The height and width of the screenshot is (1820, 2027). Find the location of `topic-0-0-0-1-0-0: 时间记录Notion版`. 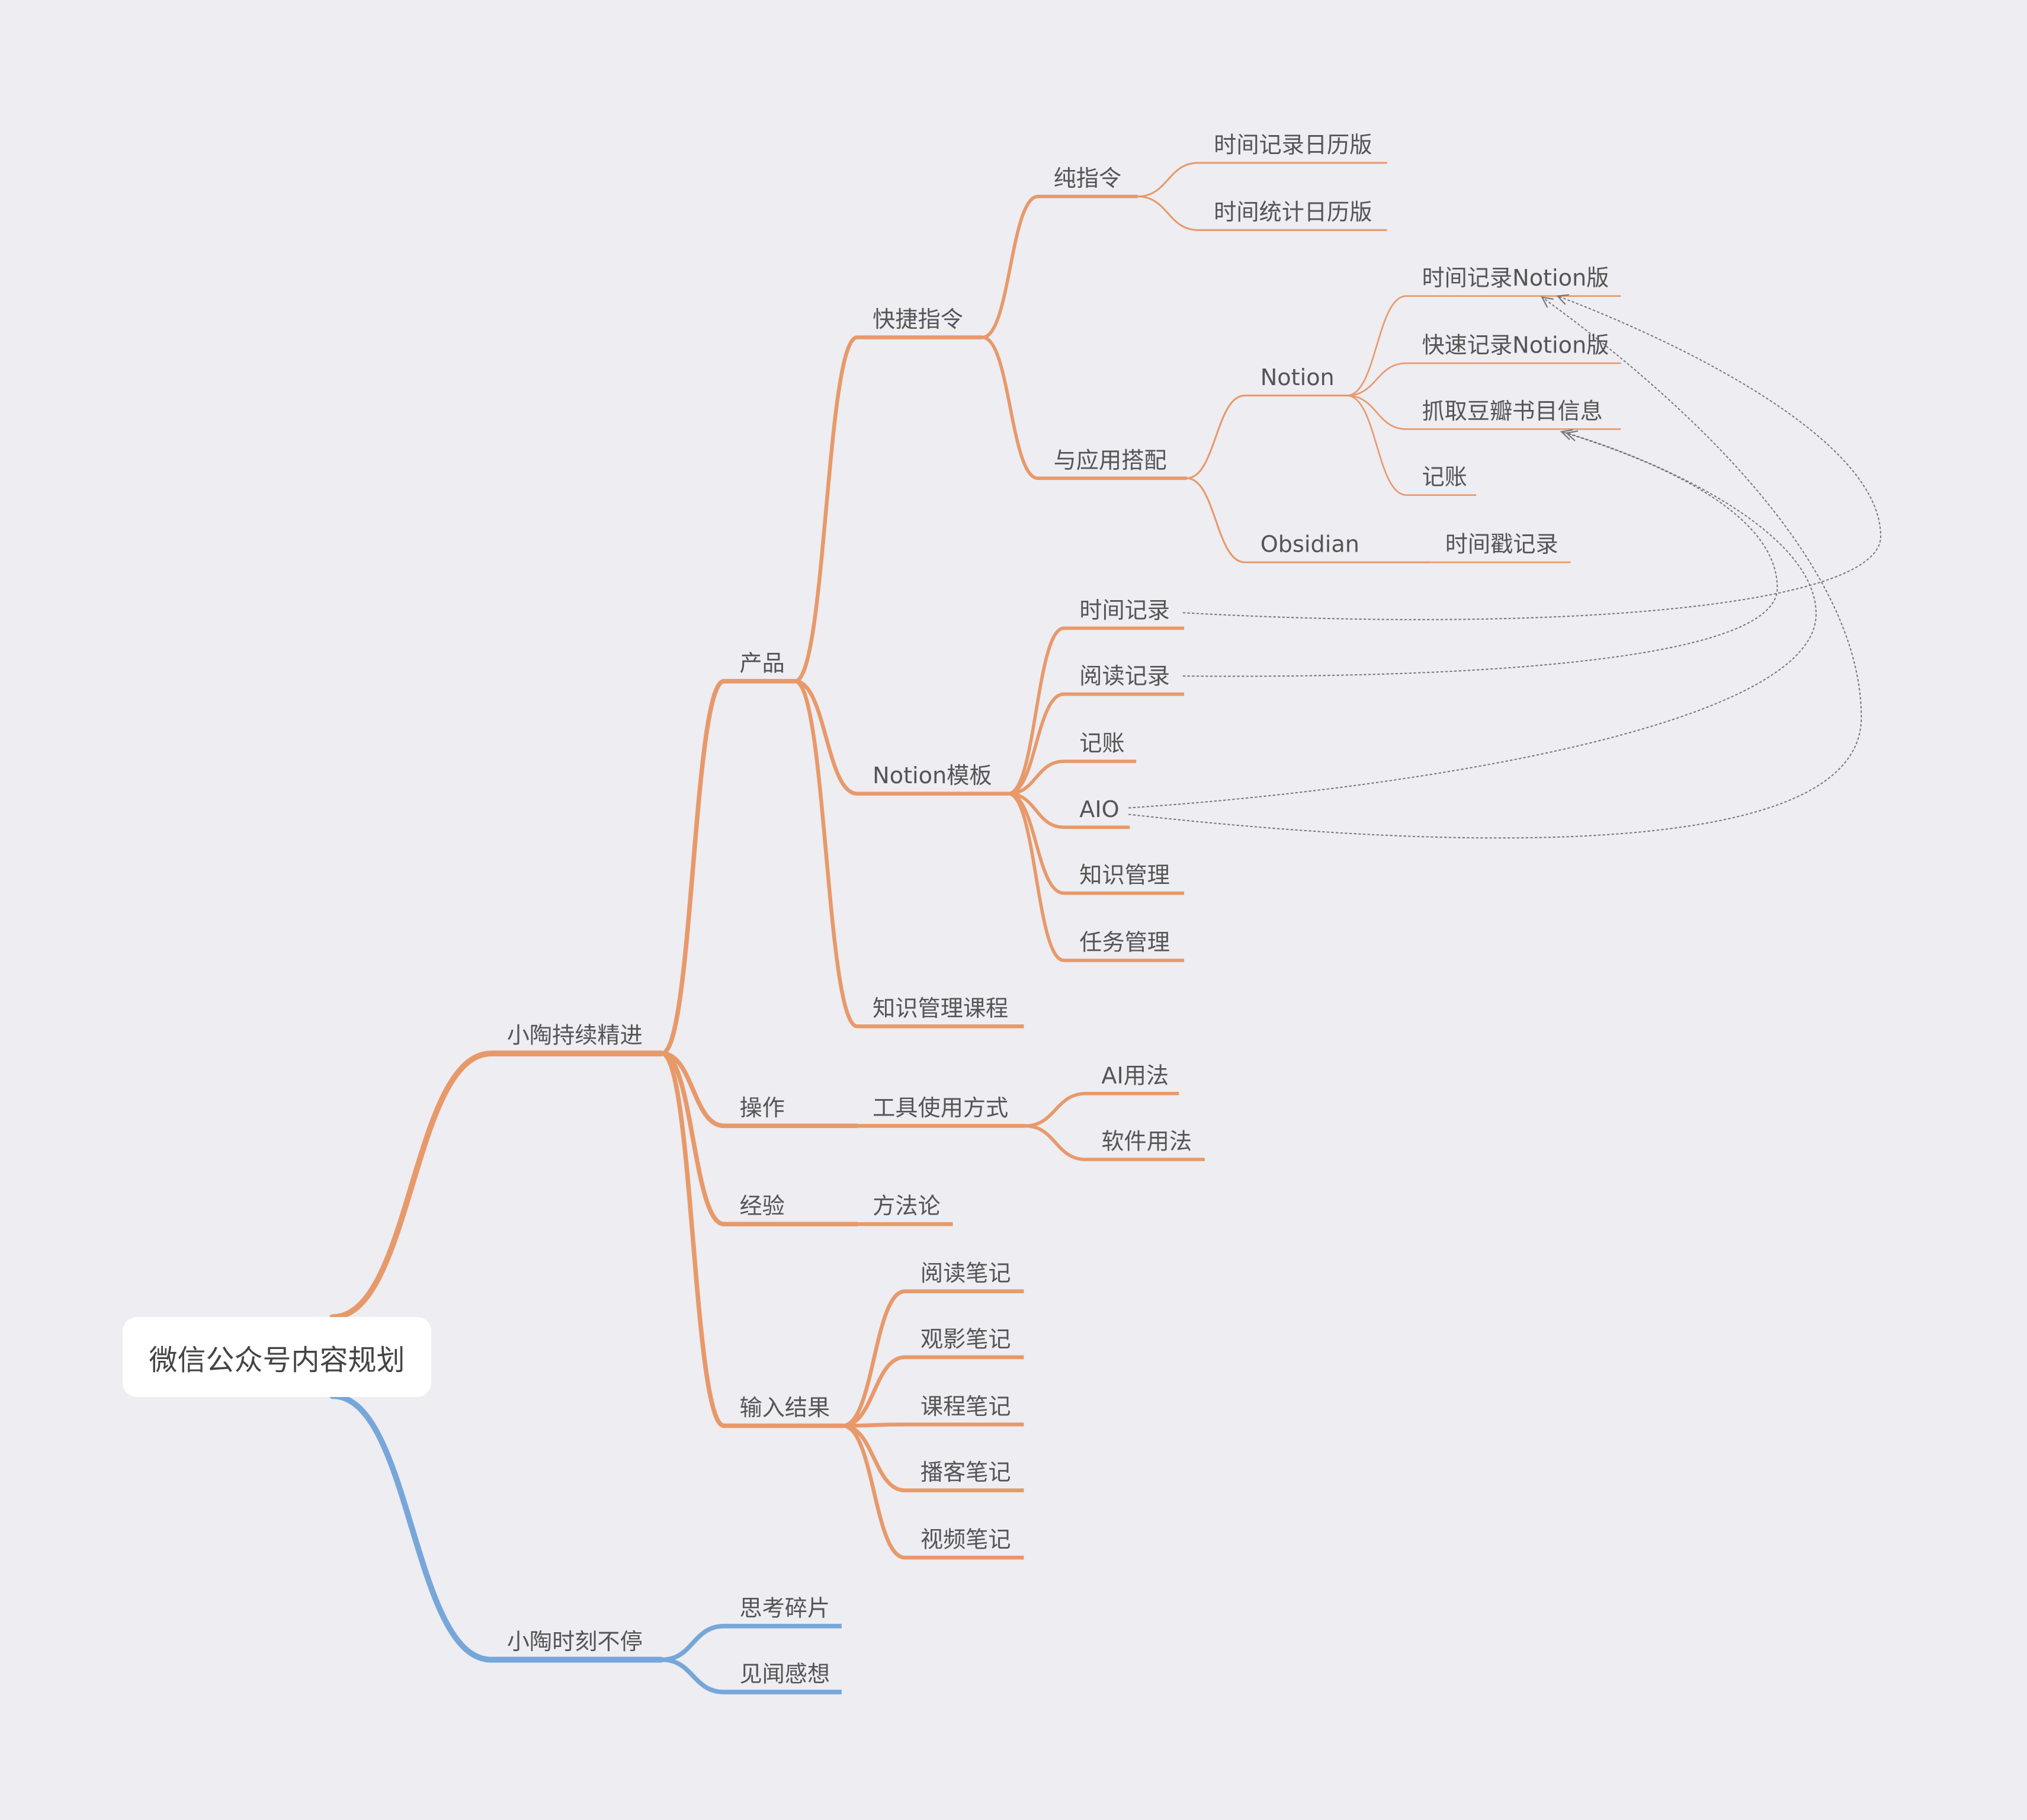

topic-0-0-0-1-0-0: 时间记录Notion版 is located at coordinates (1515, 278).